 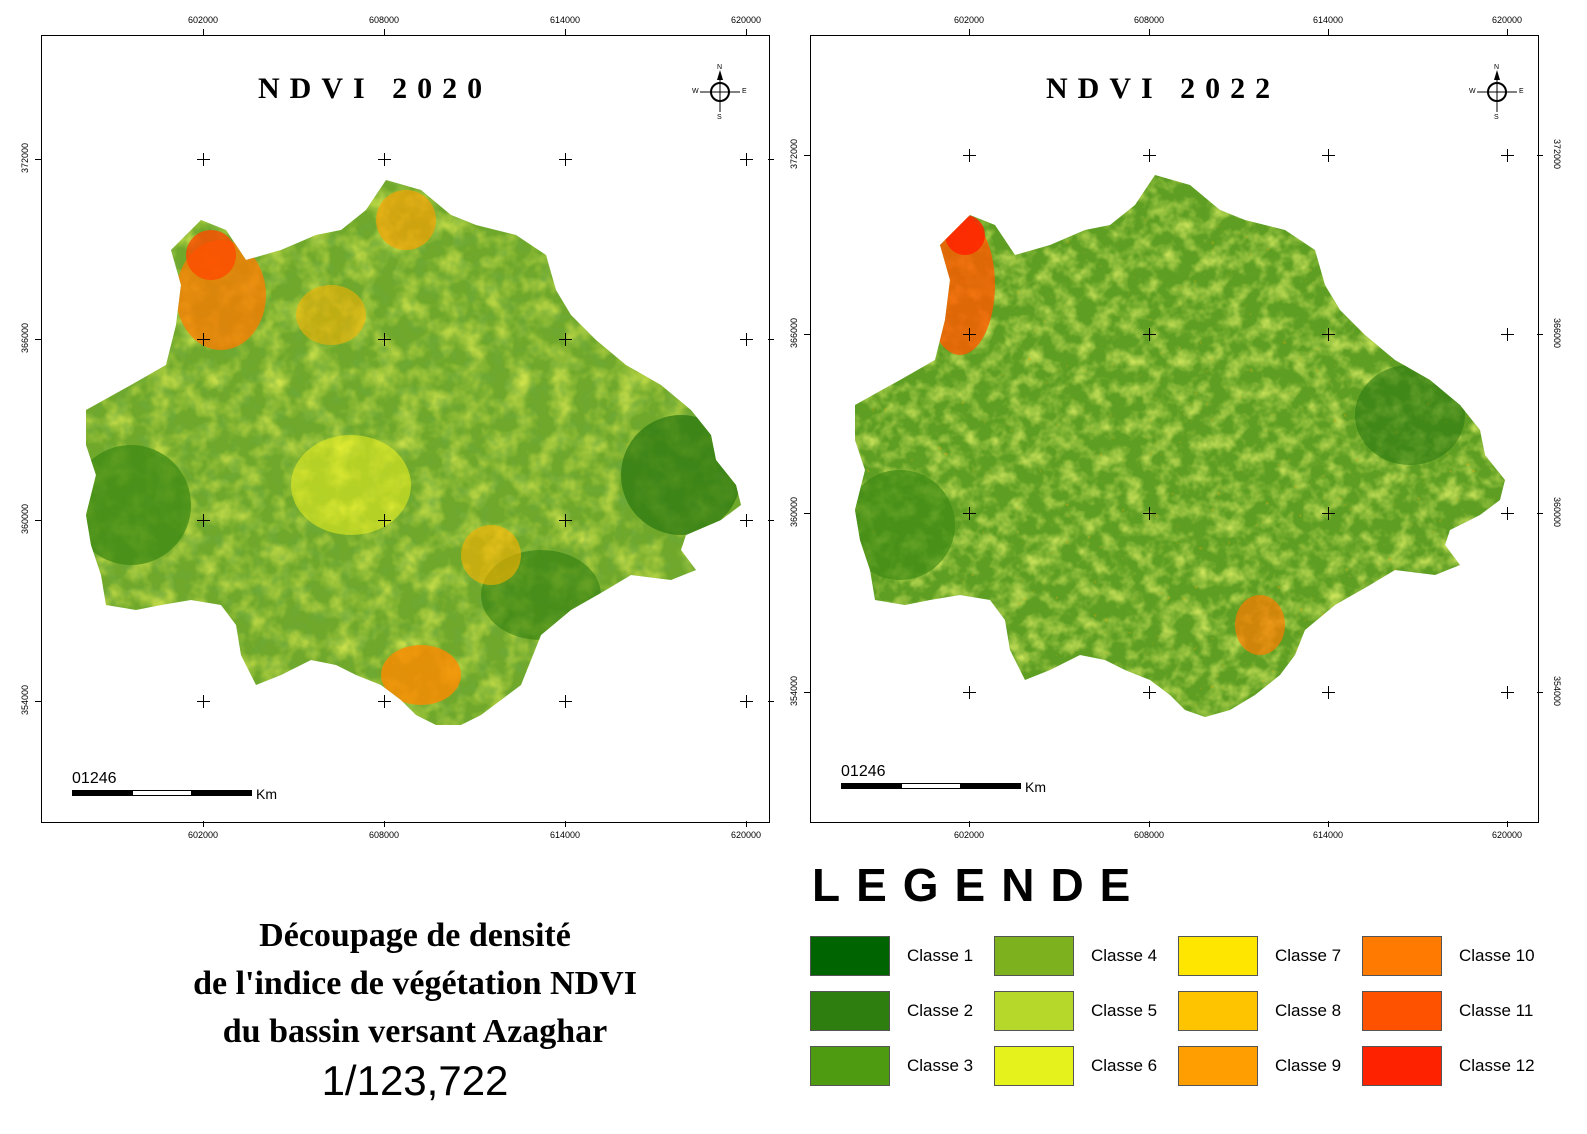 I want to click on legend-item: Classe 9, so click(x=1313, y=1068).